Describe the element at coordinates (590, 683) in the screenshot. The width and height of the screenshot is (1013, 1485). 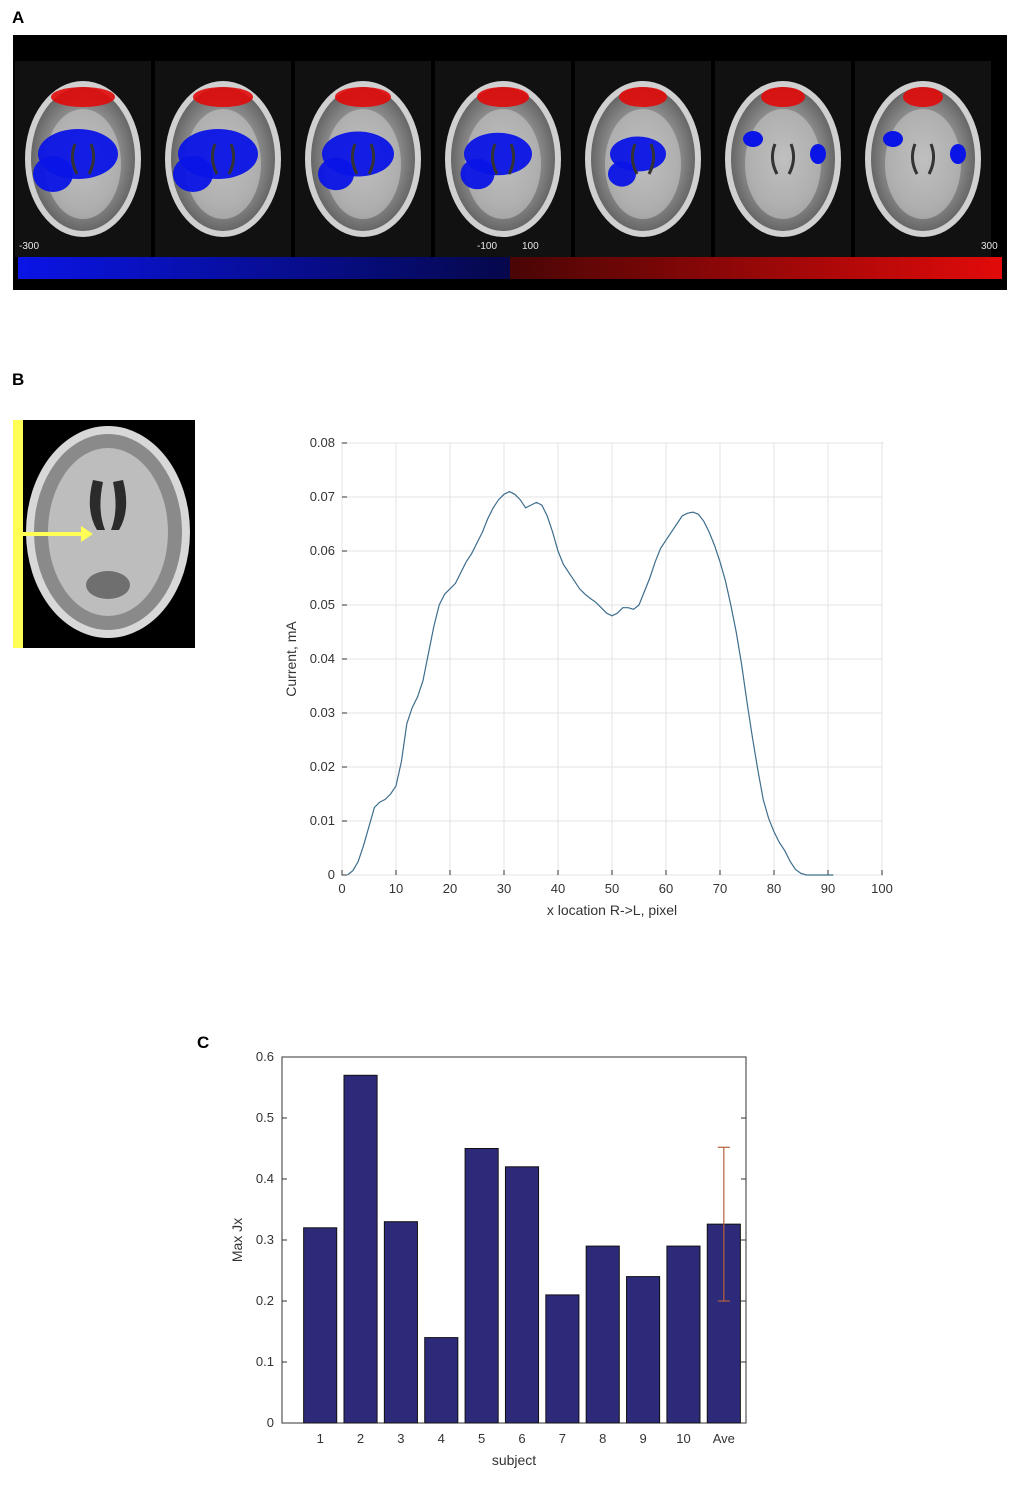
I see `series-line-current` at that location.